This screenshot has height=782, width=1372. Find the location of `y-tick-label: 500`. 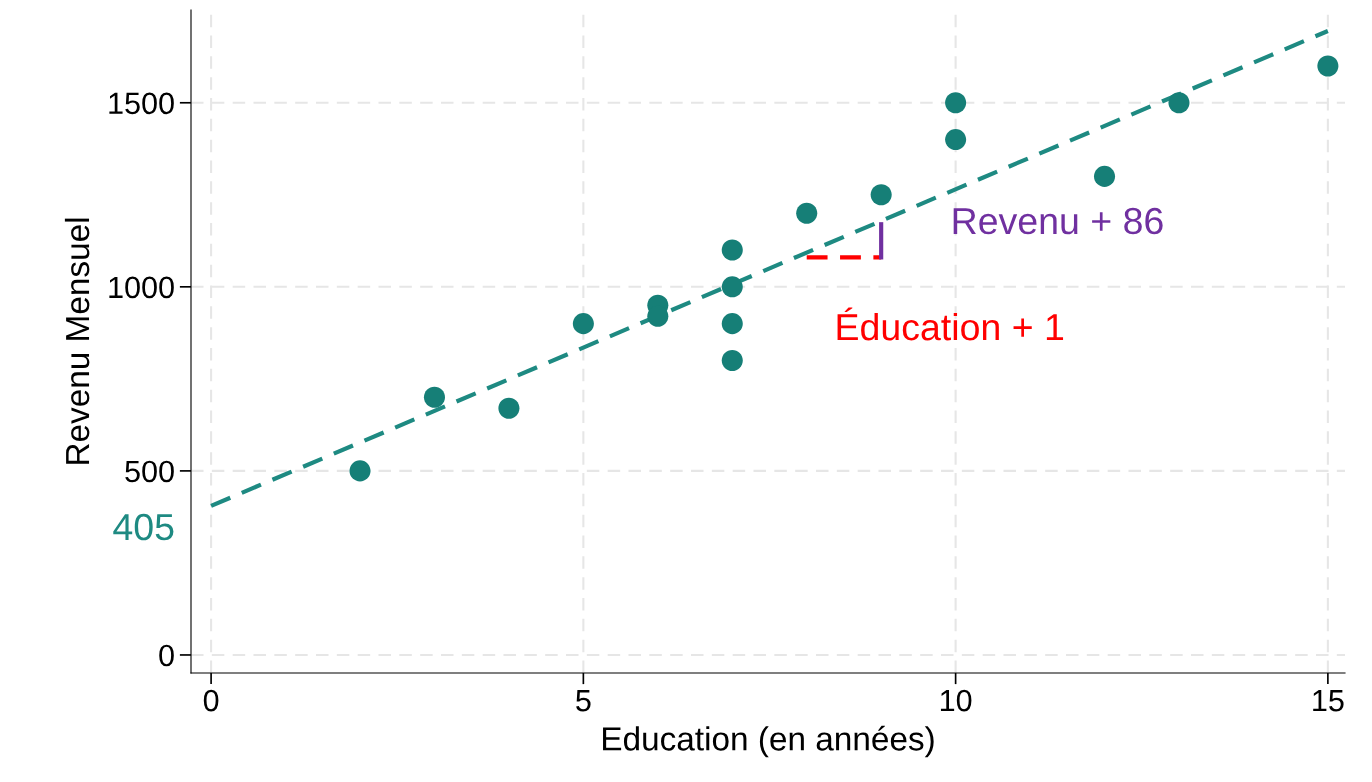

y-tick-label: 500 is located at coordinates (149, 471).